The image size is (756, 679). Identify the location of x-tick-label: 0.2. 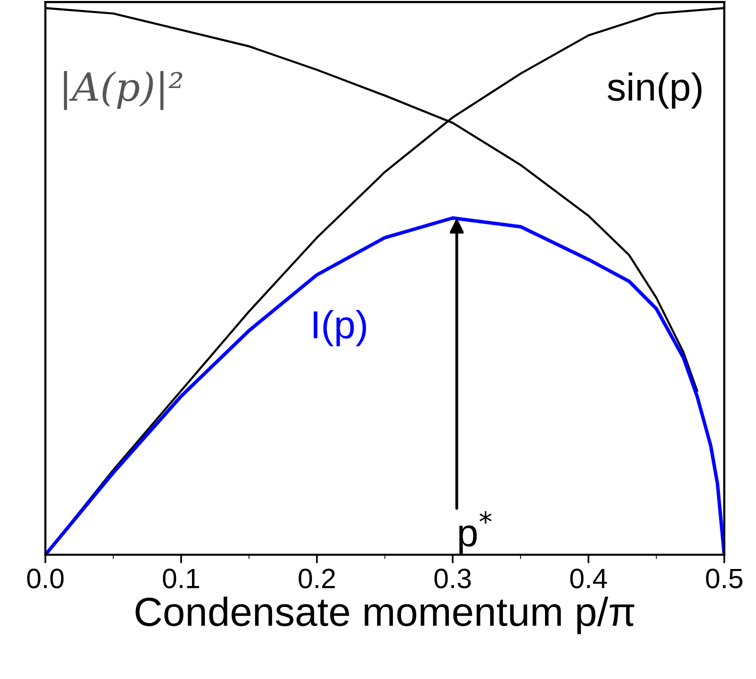
(316, 578).